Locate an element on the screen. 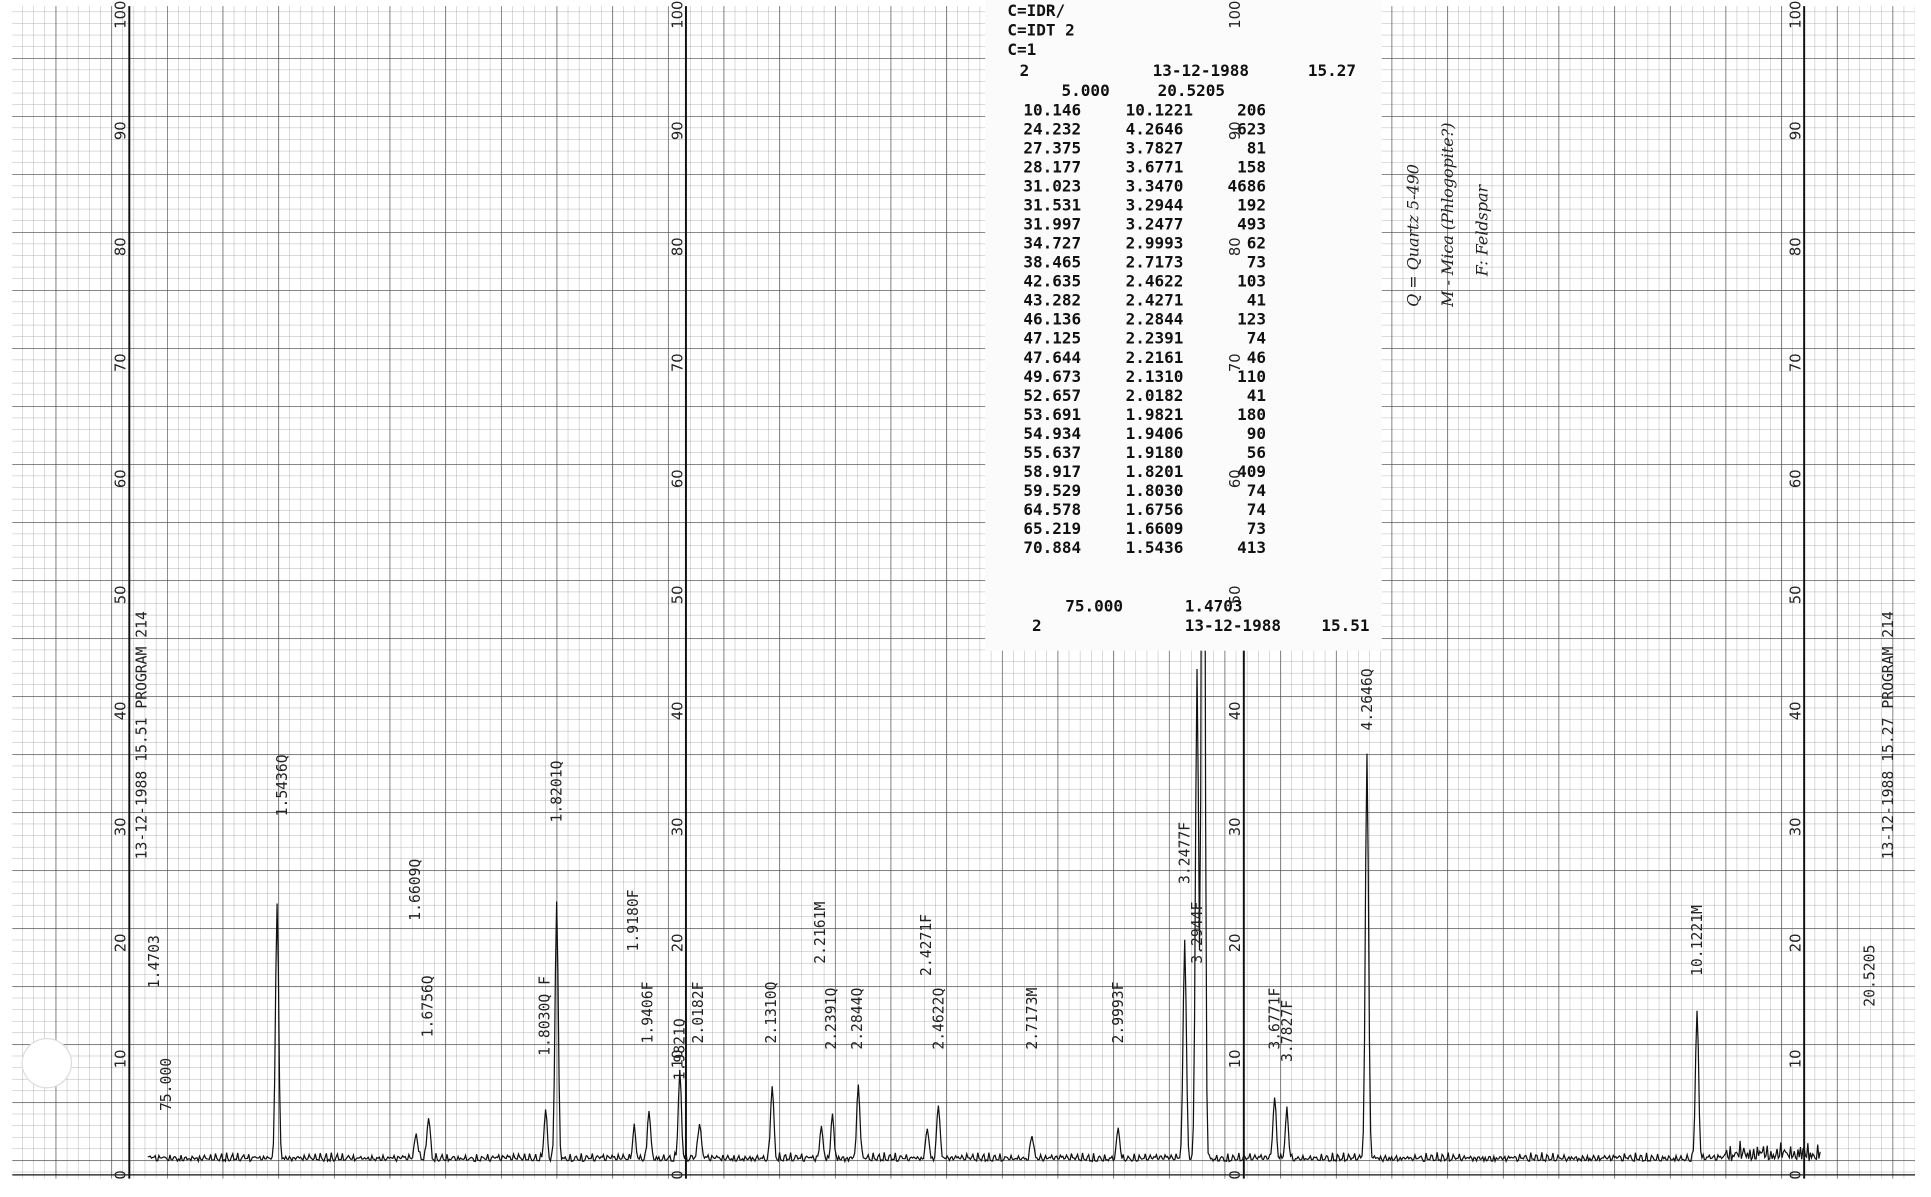  d-spacing: 1.6756 is located at coordinates (1155, 509).